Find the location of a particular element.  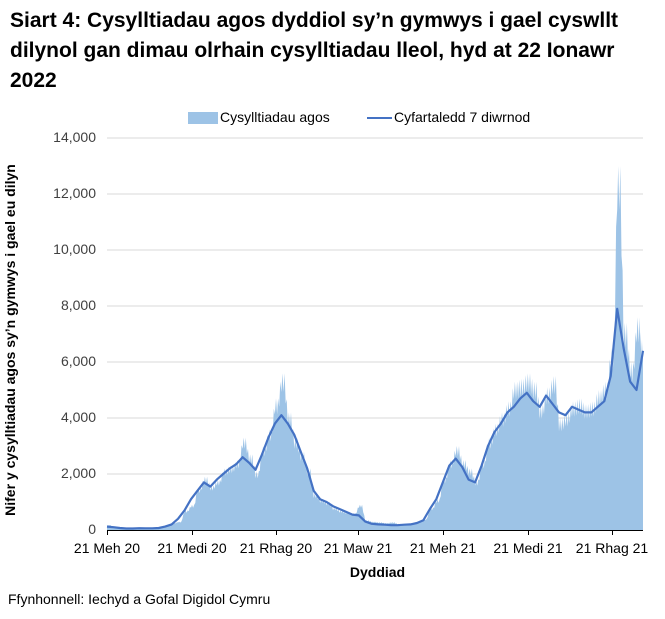

x-tick-dec-20: 21 Rhag 20 is located at coordinates (276, 548).